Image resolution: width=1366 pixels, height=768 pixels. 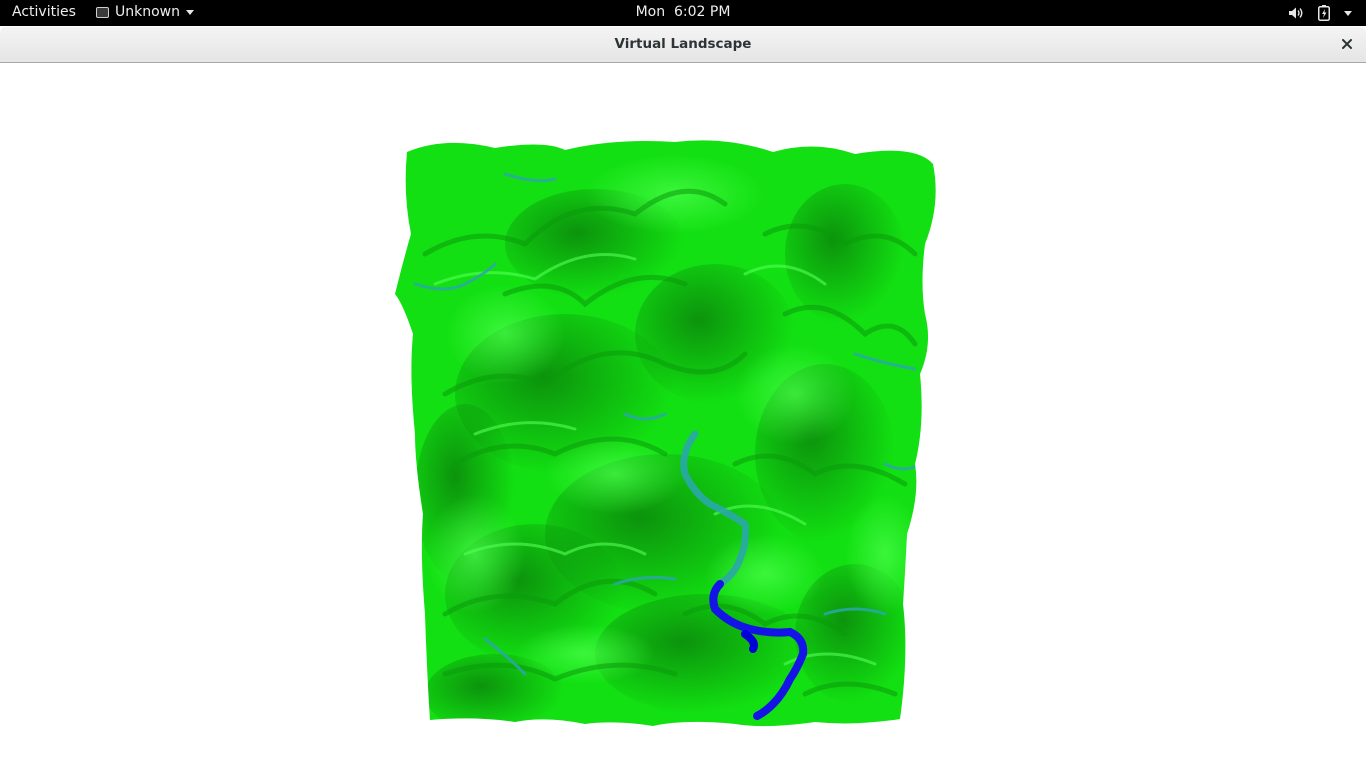 I want to click on activities-button: Activities, so click(x=44, y=12).